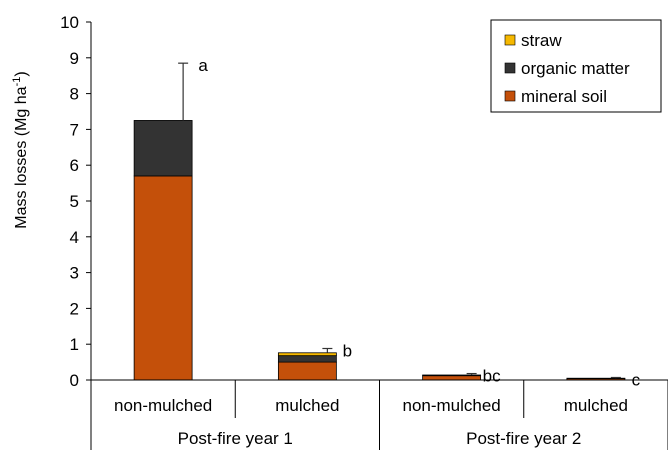  I want to click on y-tick-label: 7, so click(74, 129).